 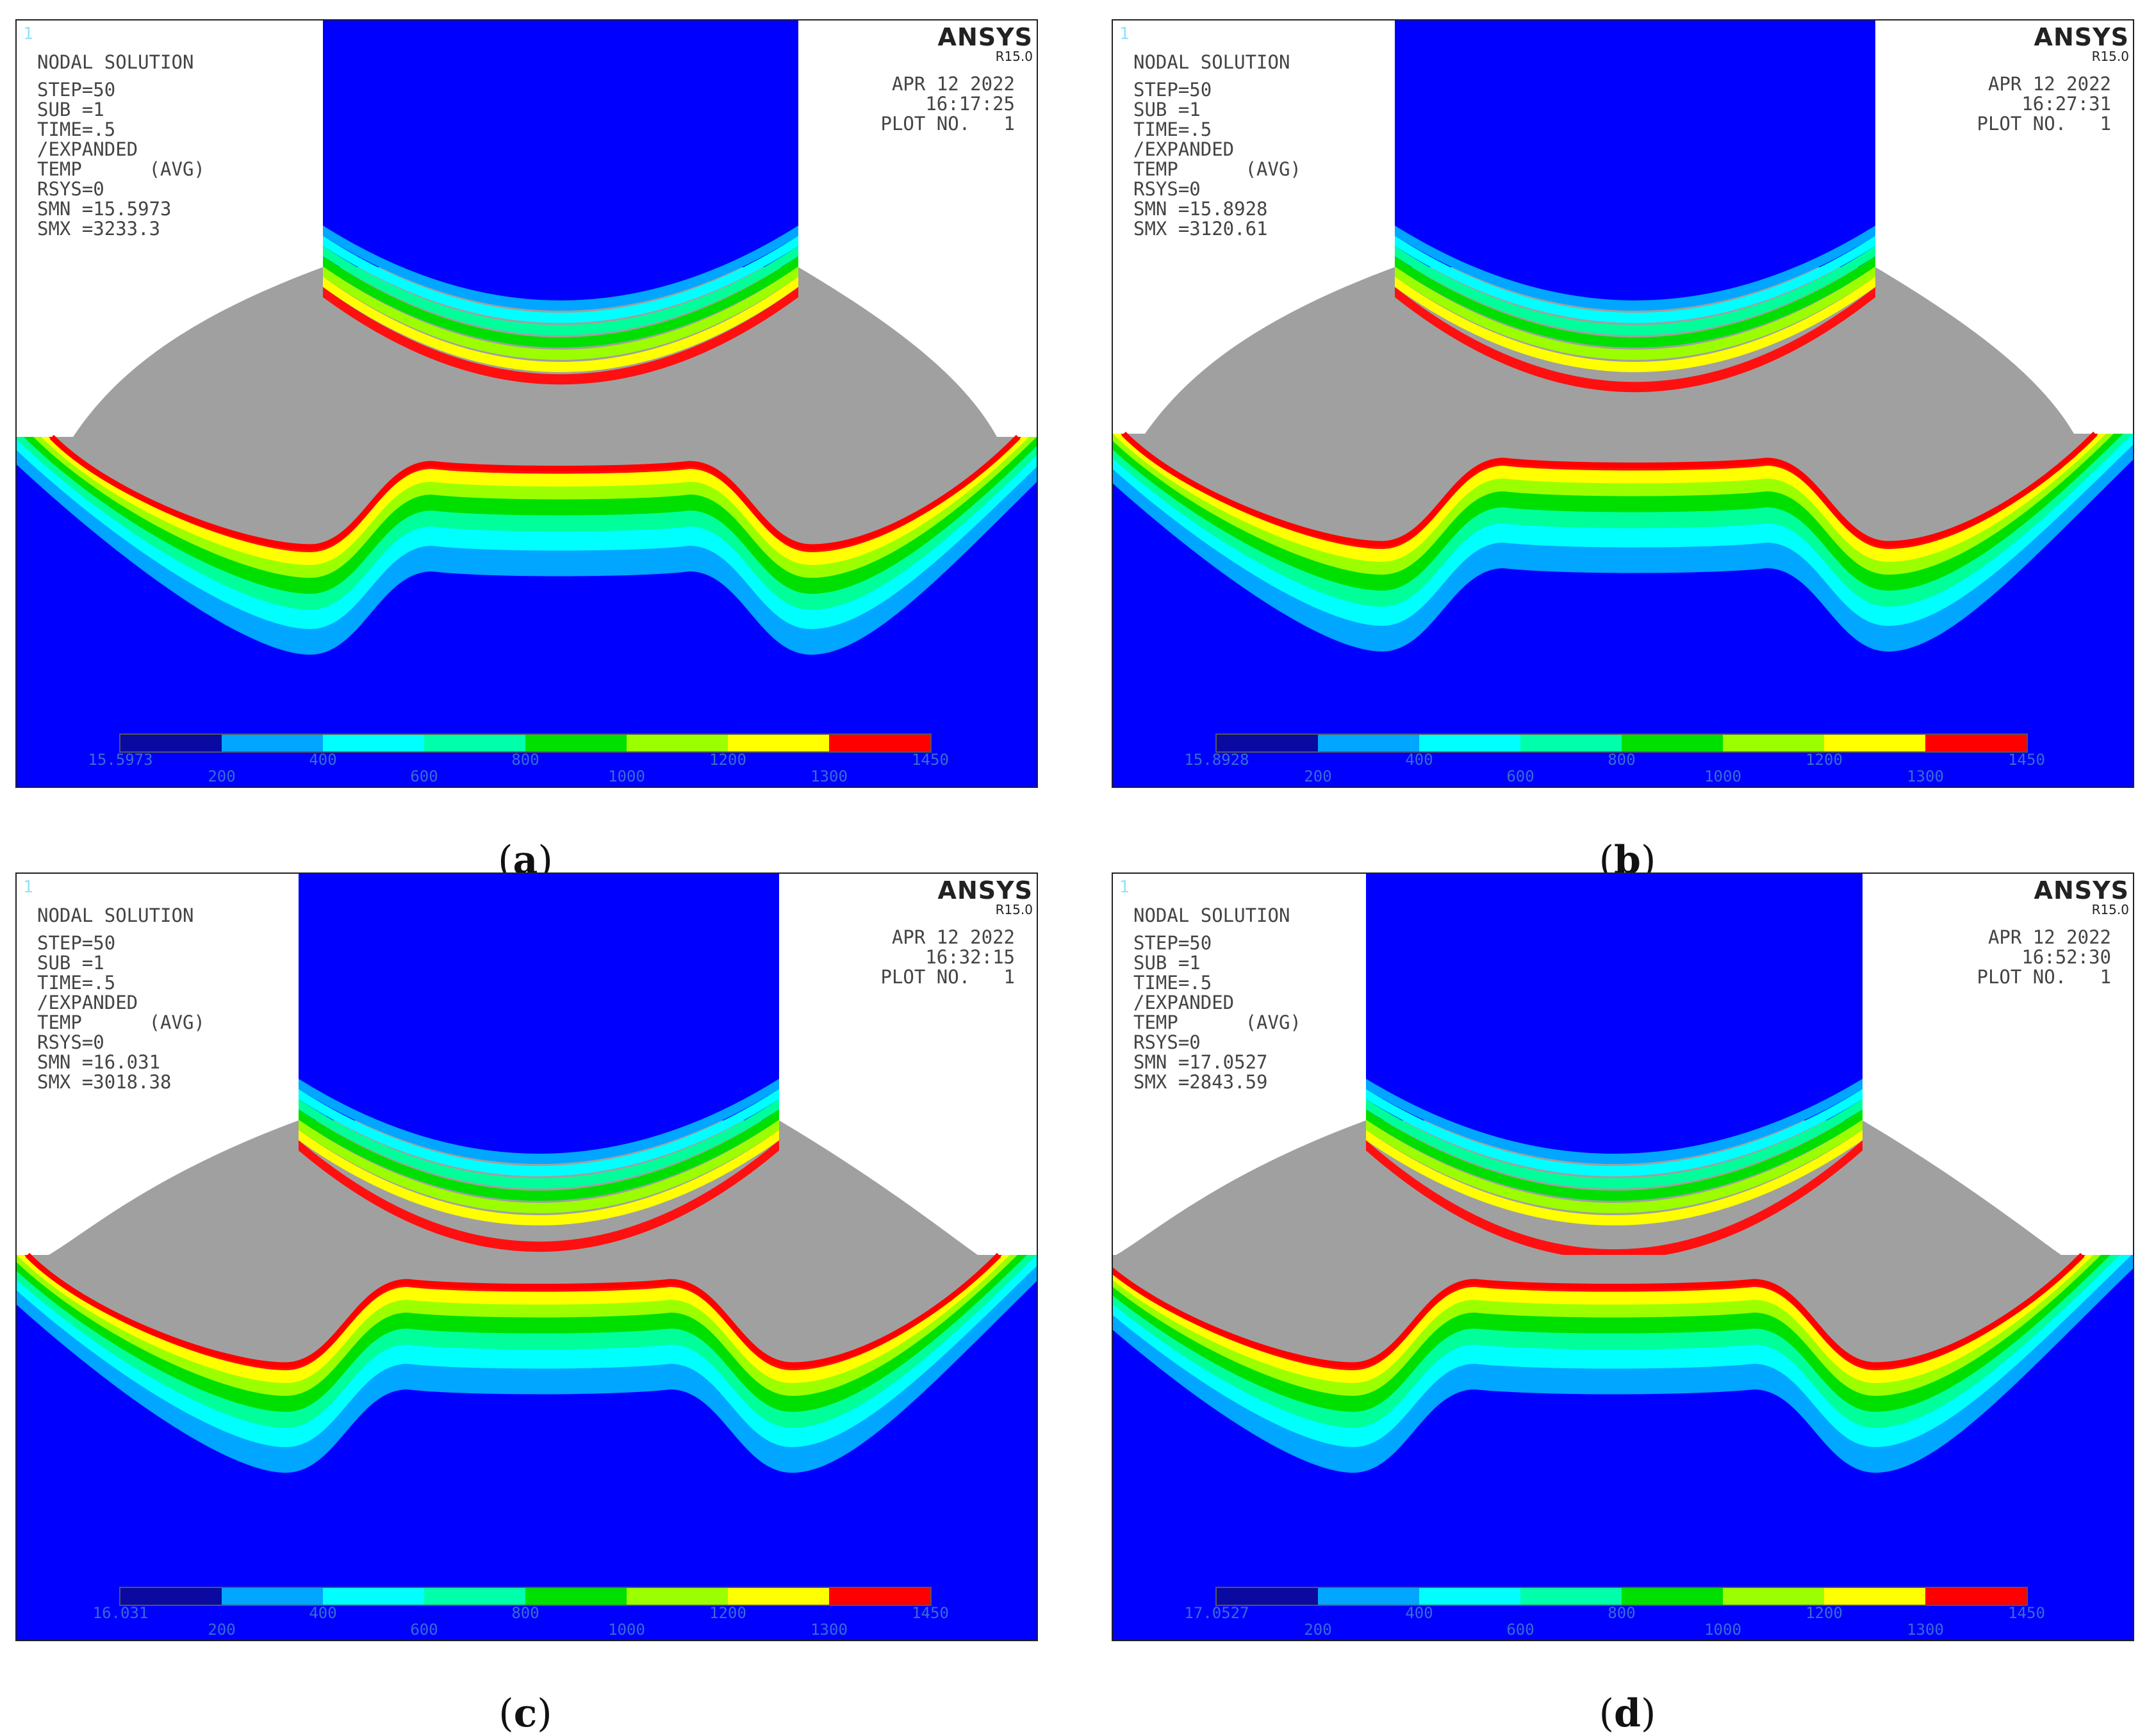 I want to click on info-line: RSYS=0, so click(x=70, y=1042).